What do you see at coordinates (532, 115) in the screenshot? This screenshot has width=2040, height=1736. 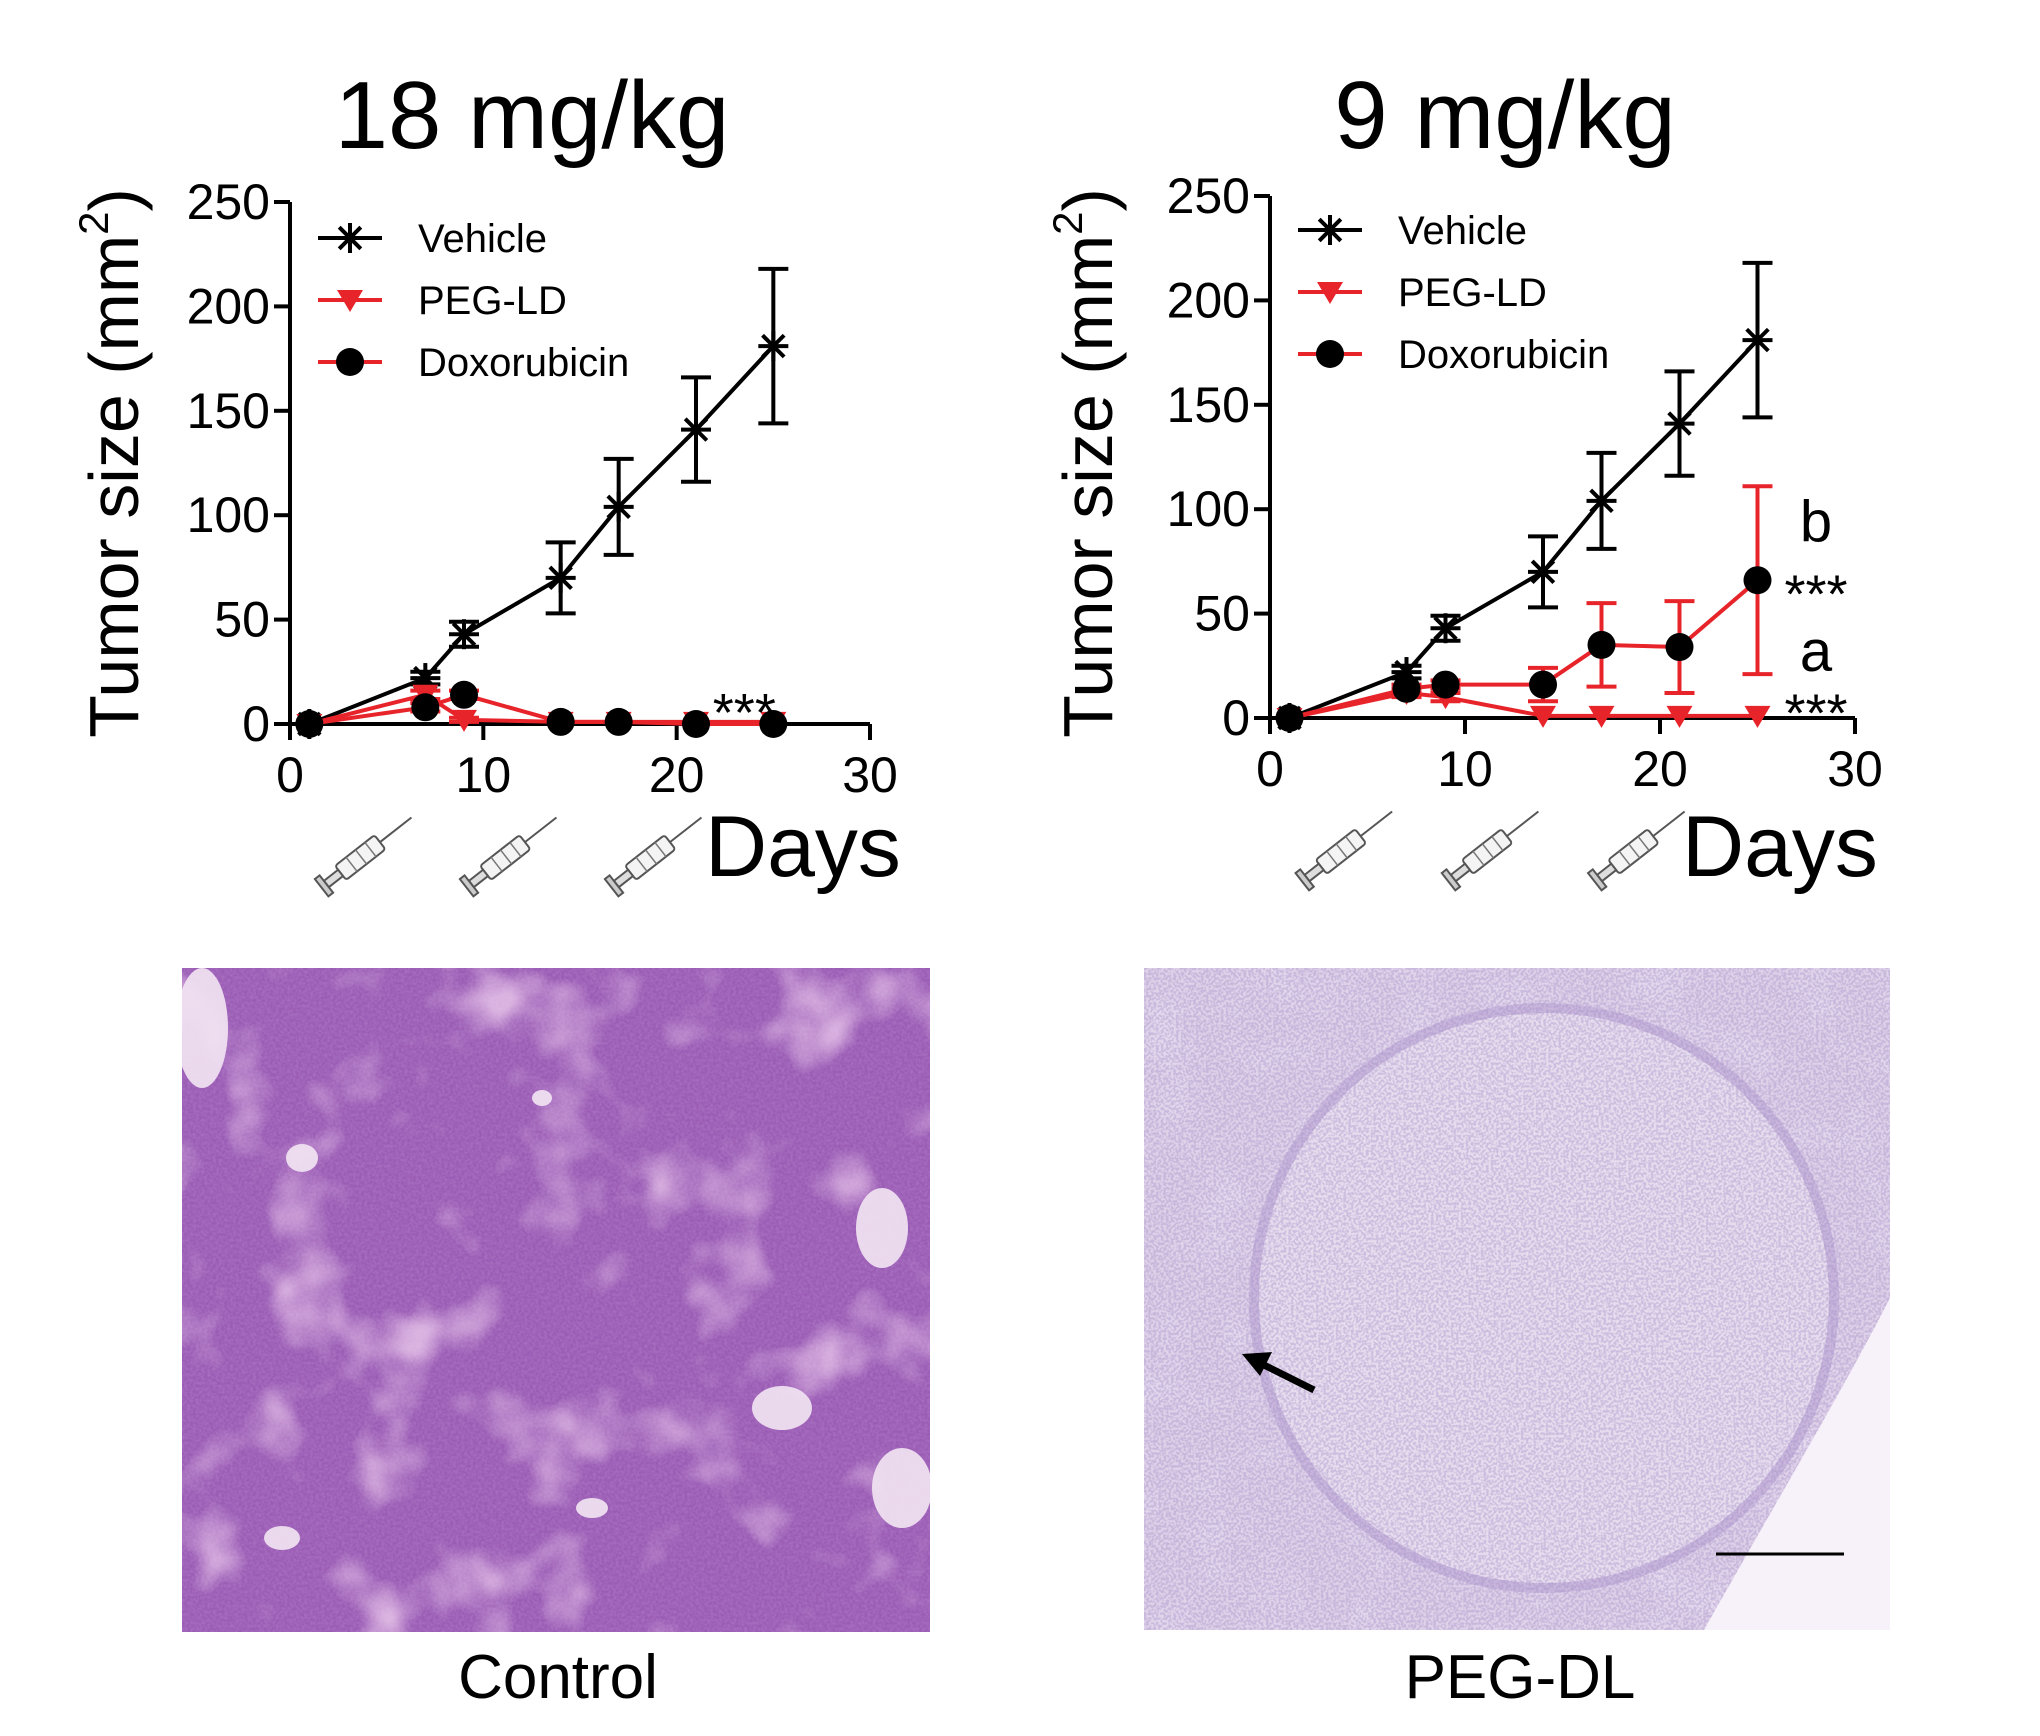 I see `chart-title: 18 mg/kg` at bounding box center [532, 115].